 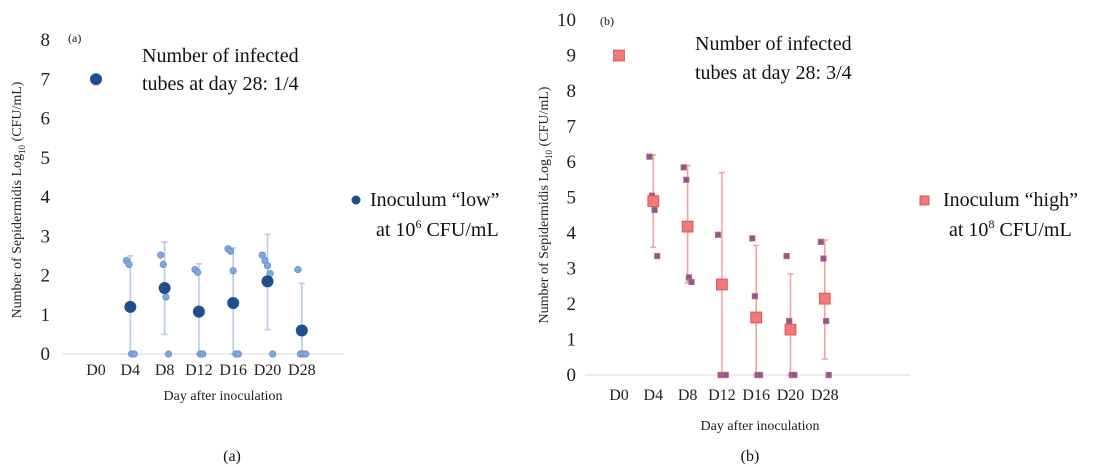 What do you see at coordinates (459, 230) in the screenshot?
I see `panel-a-legend-post: CFU/mL` at bounding box center [459, 230].